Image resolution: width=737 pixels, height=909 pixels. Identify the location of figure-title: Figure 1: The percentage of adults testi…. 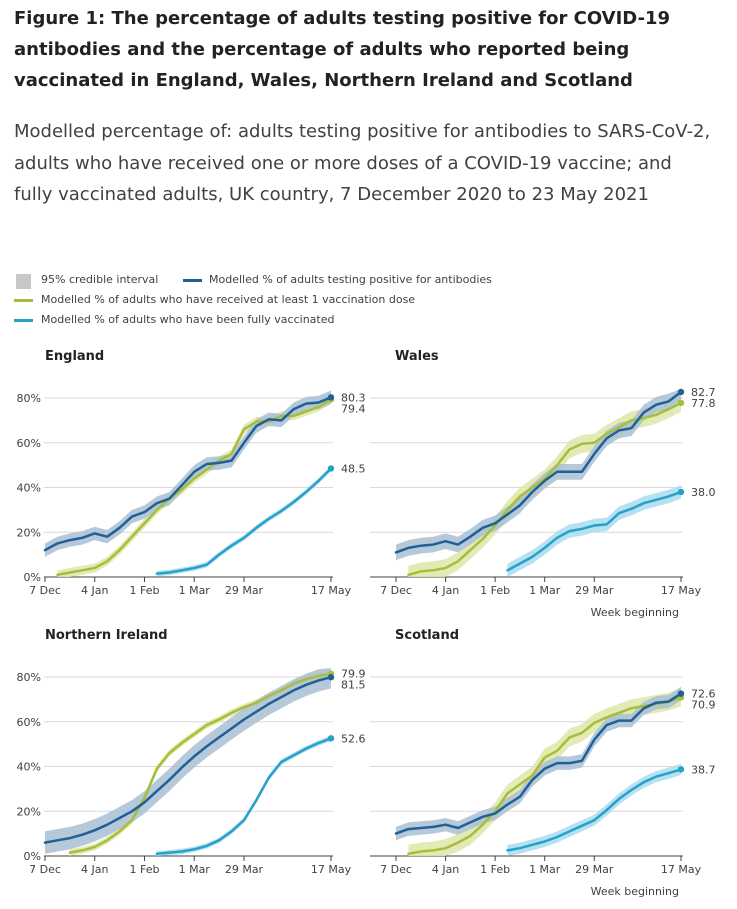
(342, 49).